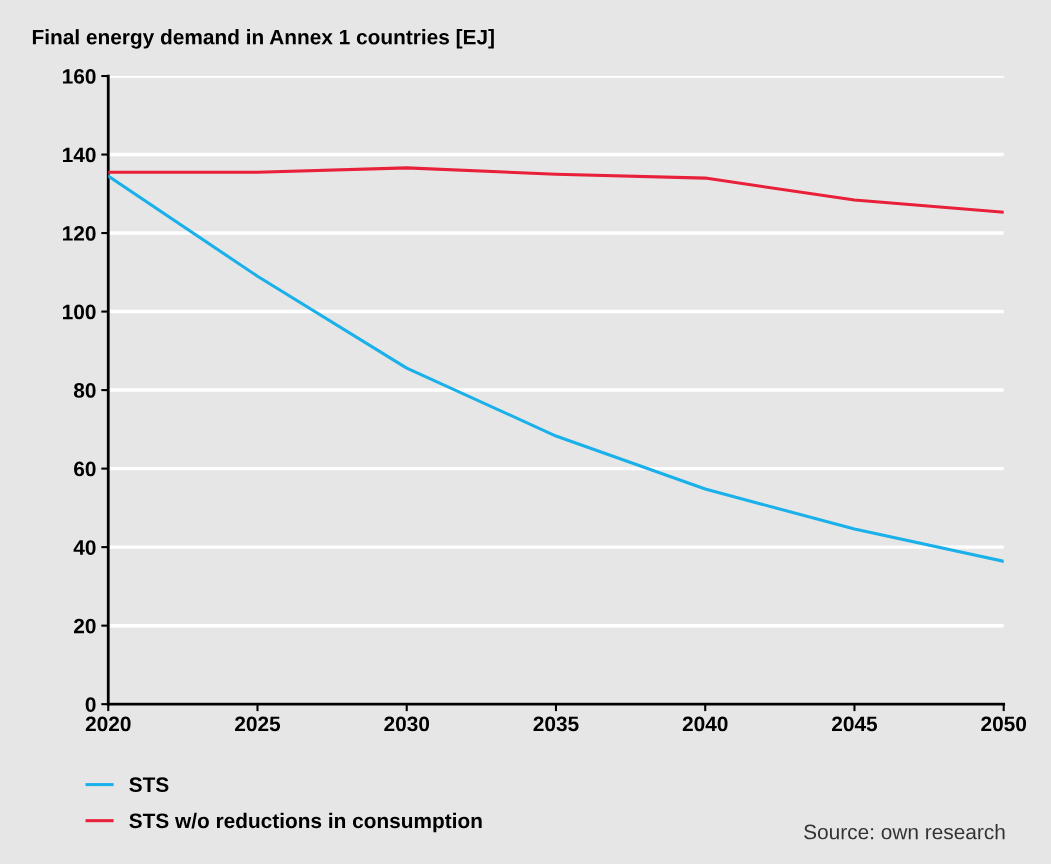 This screenshot has width=1051, height=864. What do you see at coordinates (149, 785) in the screenshot?
I see `legend-label: STS` at bounding box center [149, 785].